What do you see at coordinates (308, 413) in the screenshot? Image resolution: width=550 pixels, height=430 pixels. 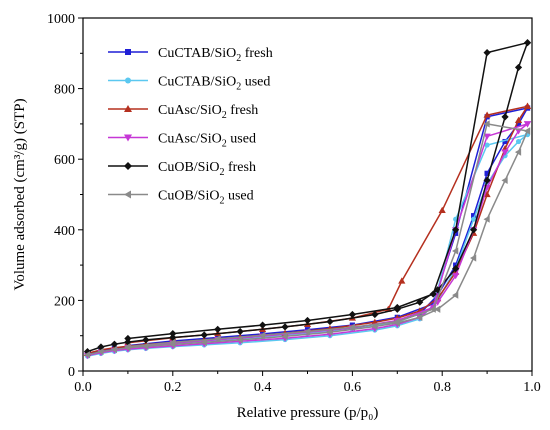 I see `x-axis-title: Relative pressure (p/p₀)` at bounding box center [308, 413].